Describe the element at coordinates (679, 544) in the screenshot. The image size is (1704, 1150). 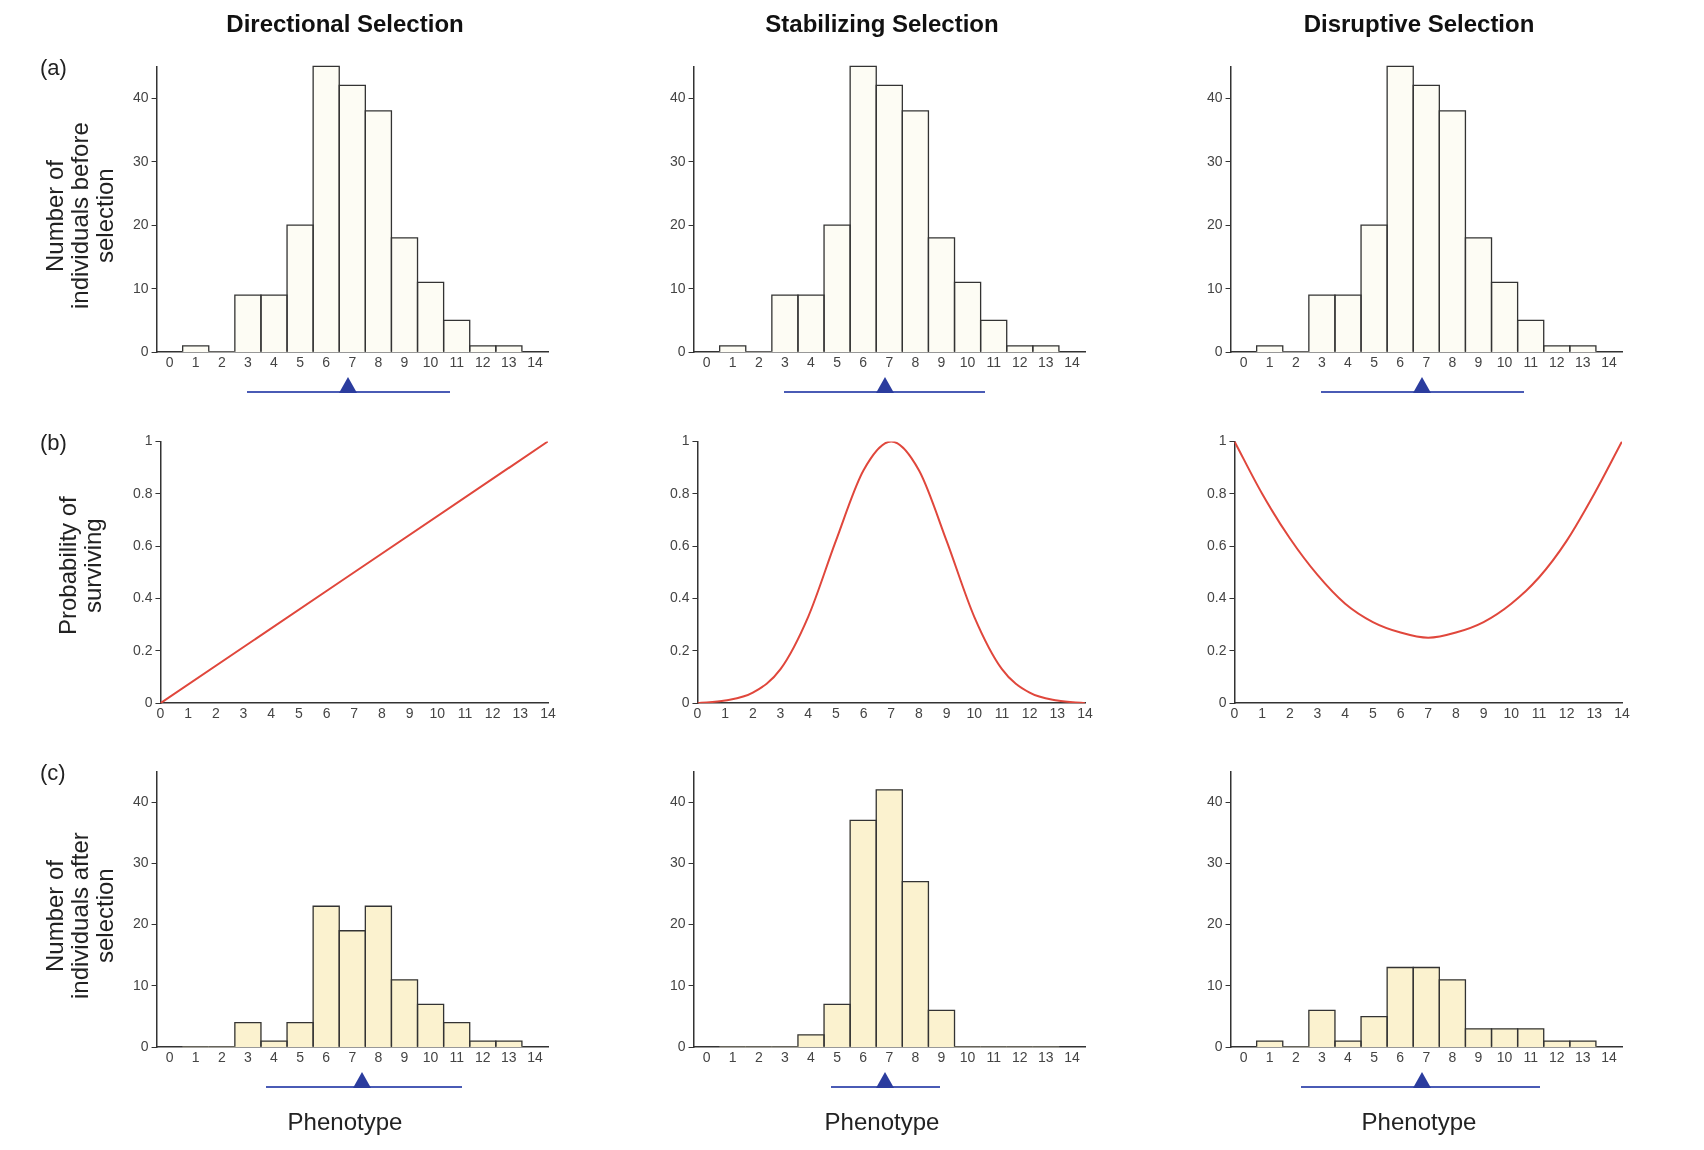
I see `y-tick-label: 0.6` at that location.